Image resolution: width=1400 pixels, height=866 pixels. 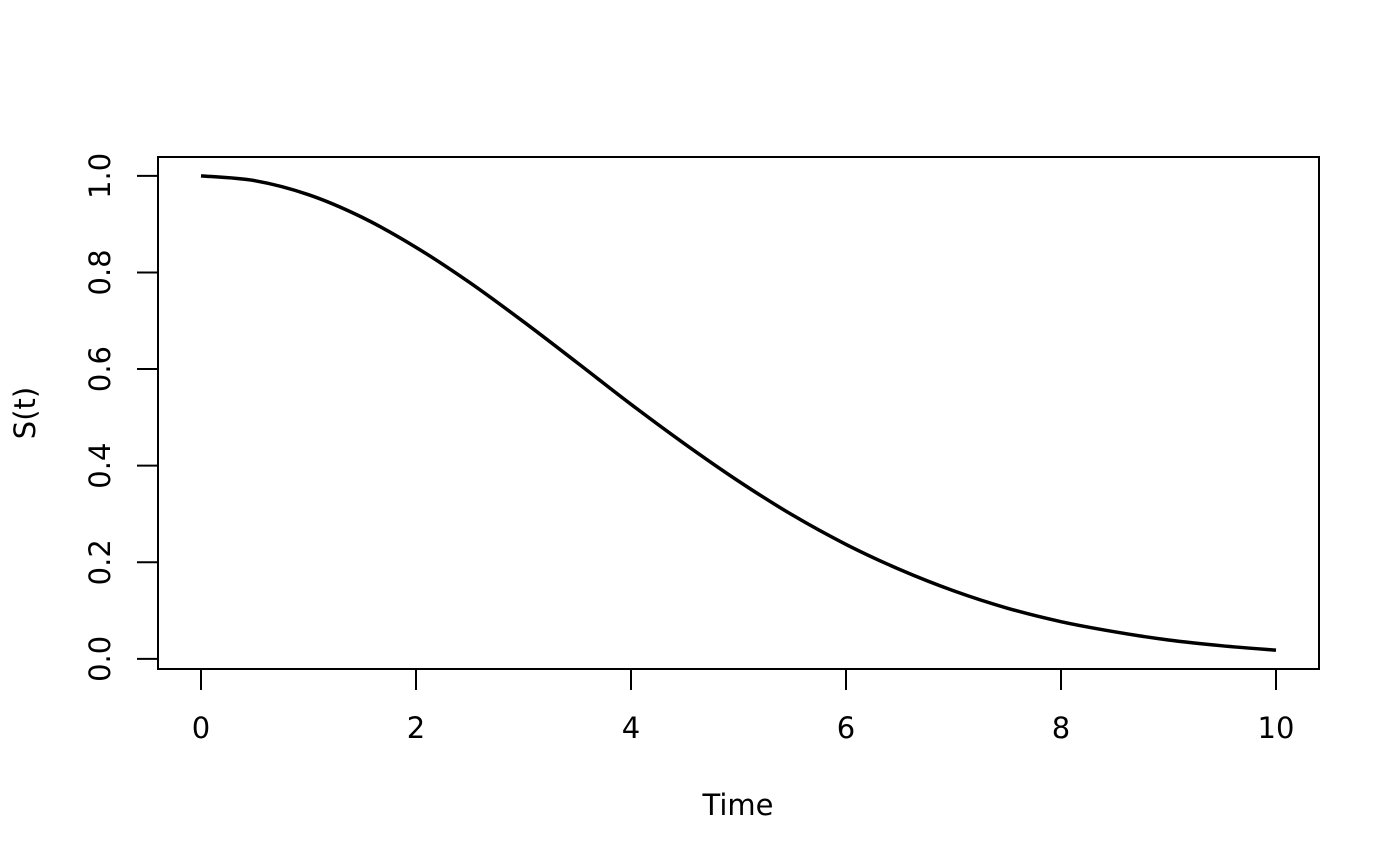 I want to click on x-axis-label: Time, so click(x=738, y=805).